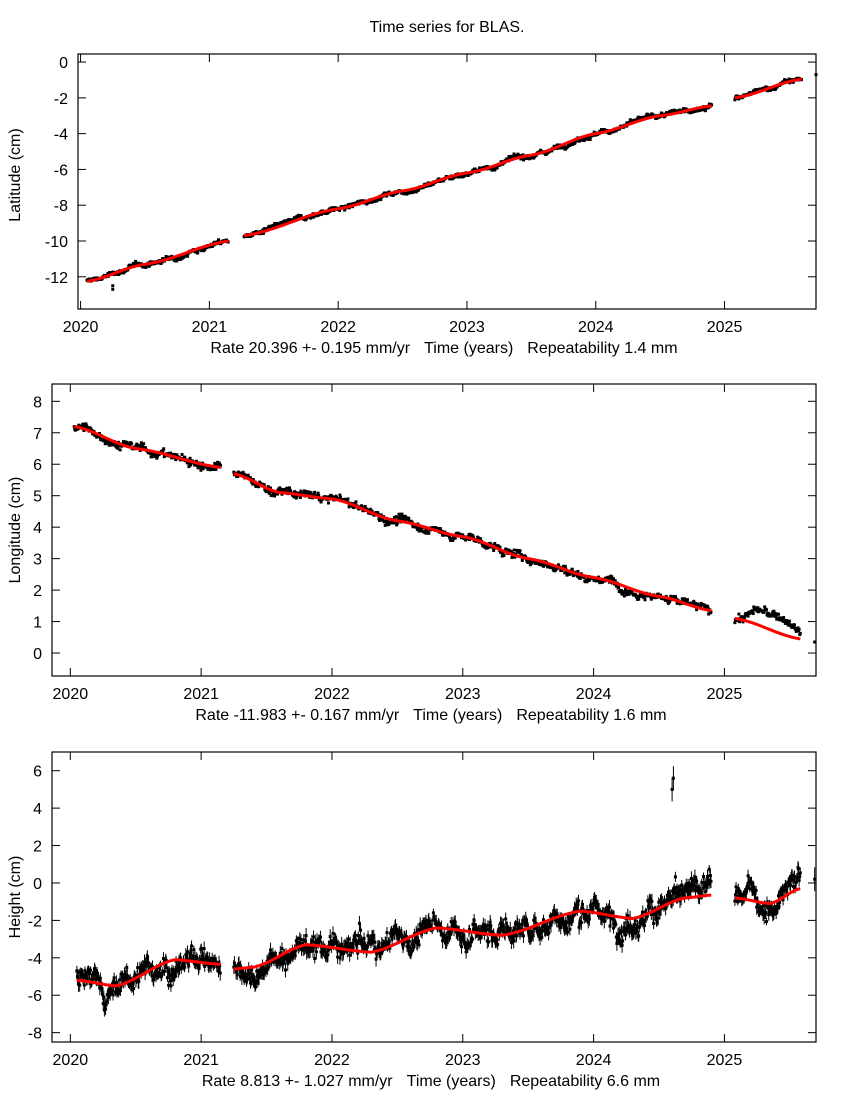 The width and height of the screenshot is (850, 1100). Describe the element at coordinates (446, 27) in the screenshot. I see `chart-title: Time series for BLAS.` at that location.